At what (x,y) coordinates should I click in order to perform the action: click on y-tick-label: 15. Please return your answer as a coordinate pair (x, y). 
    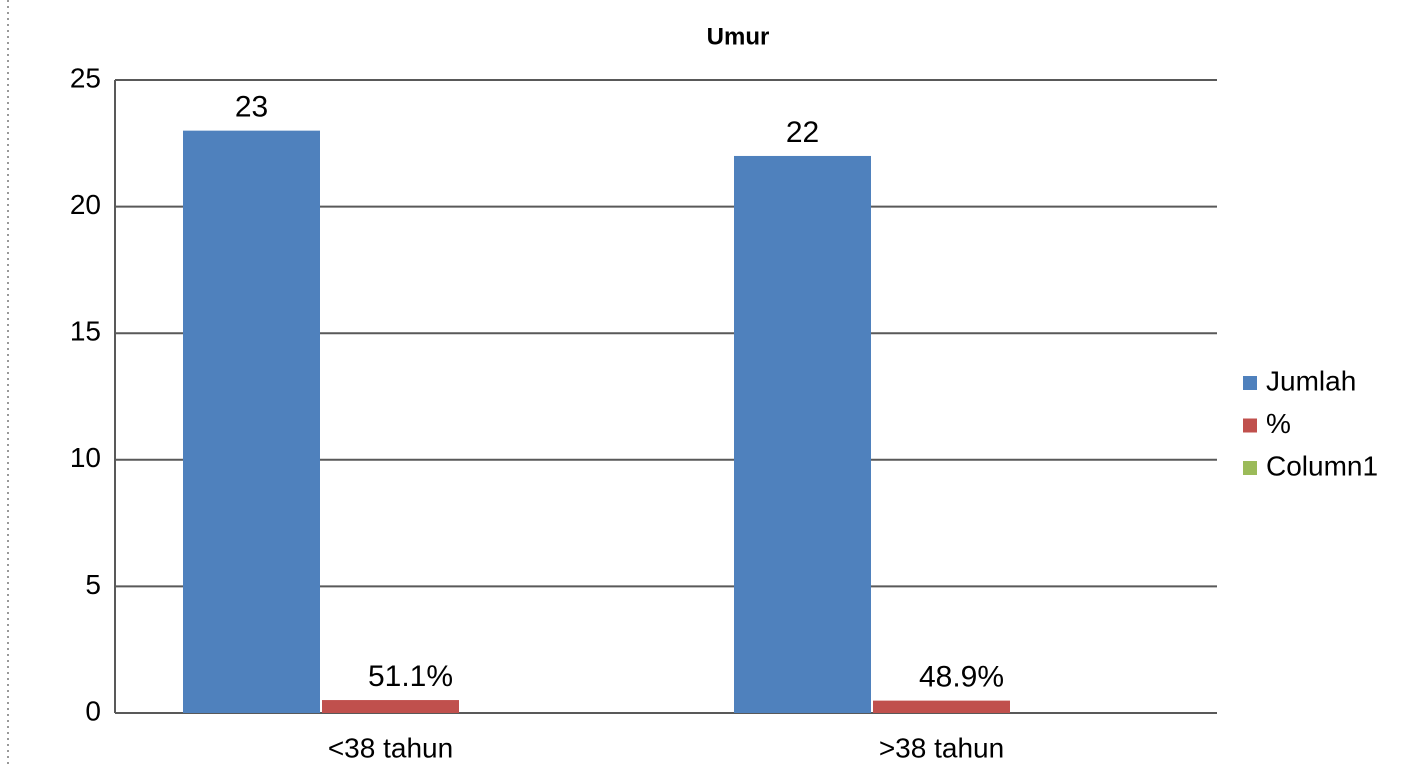
    Looking at the image, I should click on (85, 331).